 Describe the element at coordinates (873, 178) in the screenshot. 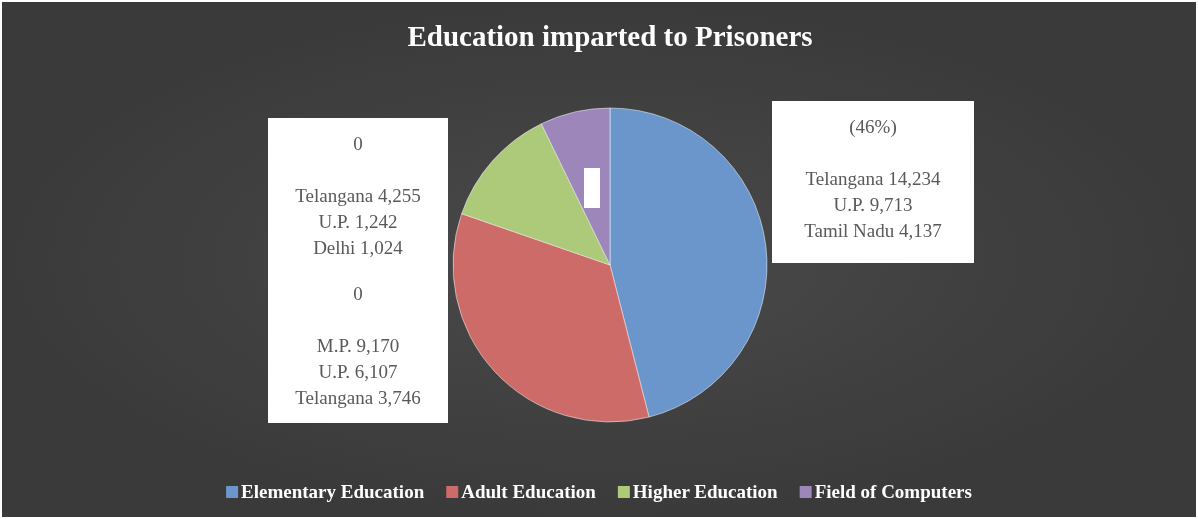

I see `text: (46%) Telangana 14,234 U.P. 9,713 Tamil Nadu 4,137` at that location.